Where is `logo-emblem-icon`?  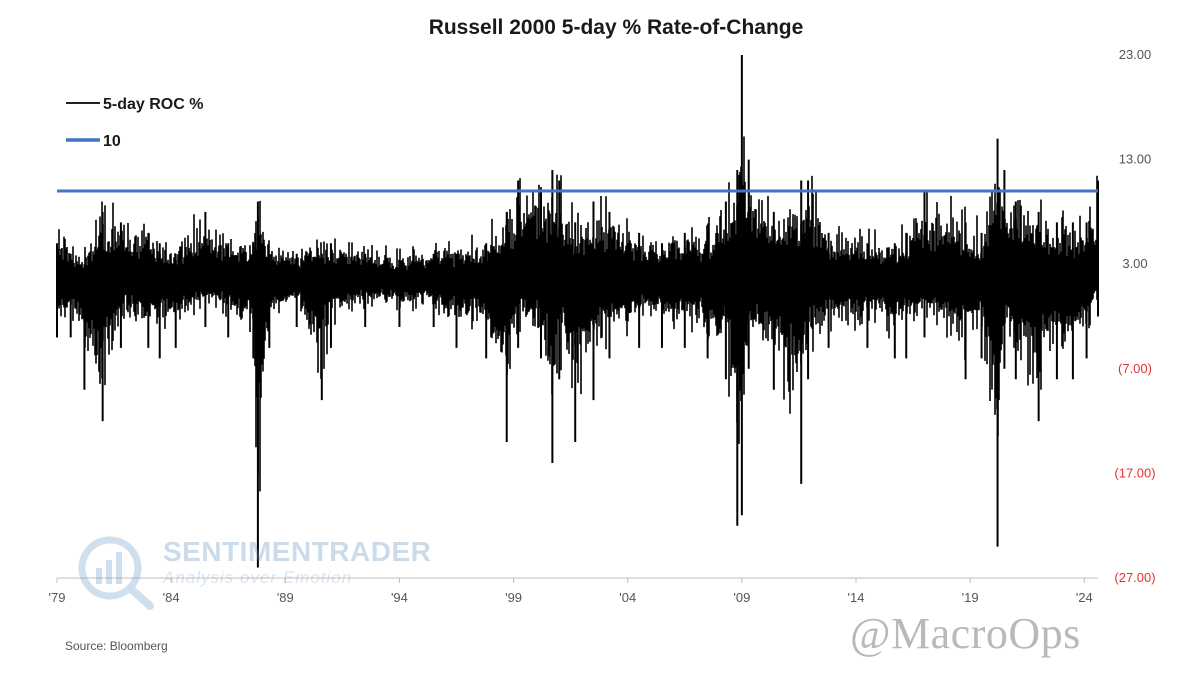 logo-emblem-icon is located at coordinates (116, 573).